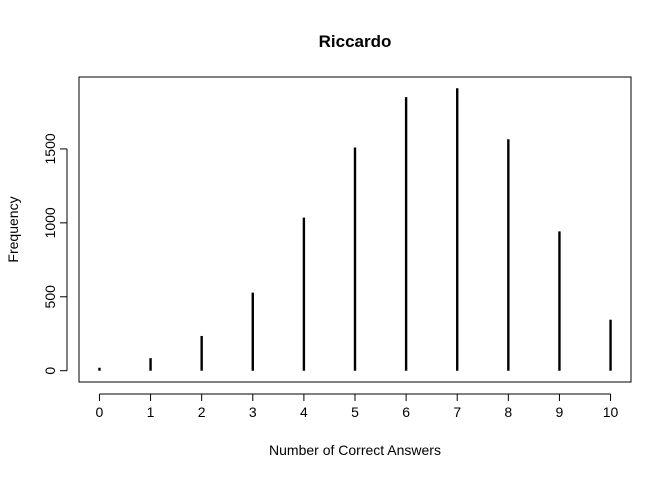 This screenshot has height=480, width=672. Describe the element at coordinates (304, 412) in the screenshot. I see `x-tick-label-4: 4` at that location.